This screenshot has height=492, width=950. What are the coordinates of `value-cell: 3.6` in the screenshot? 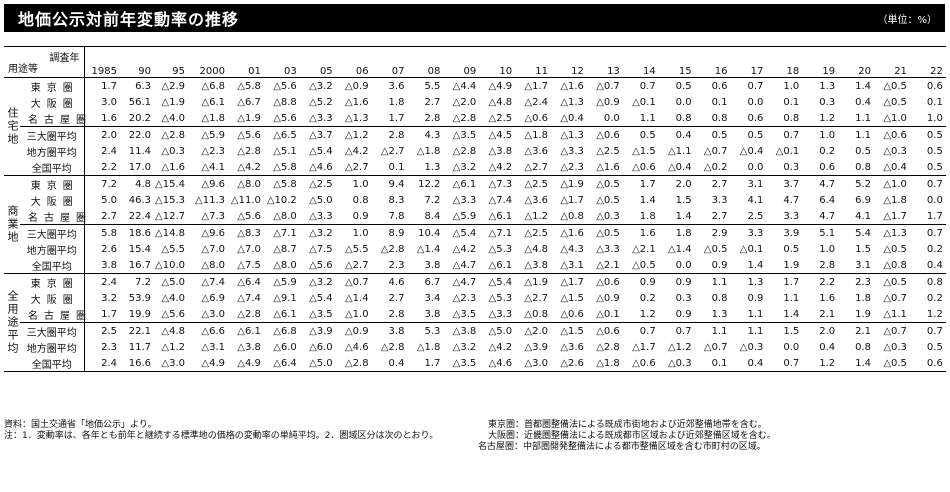 It's located at (389, 85).